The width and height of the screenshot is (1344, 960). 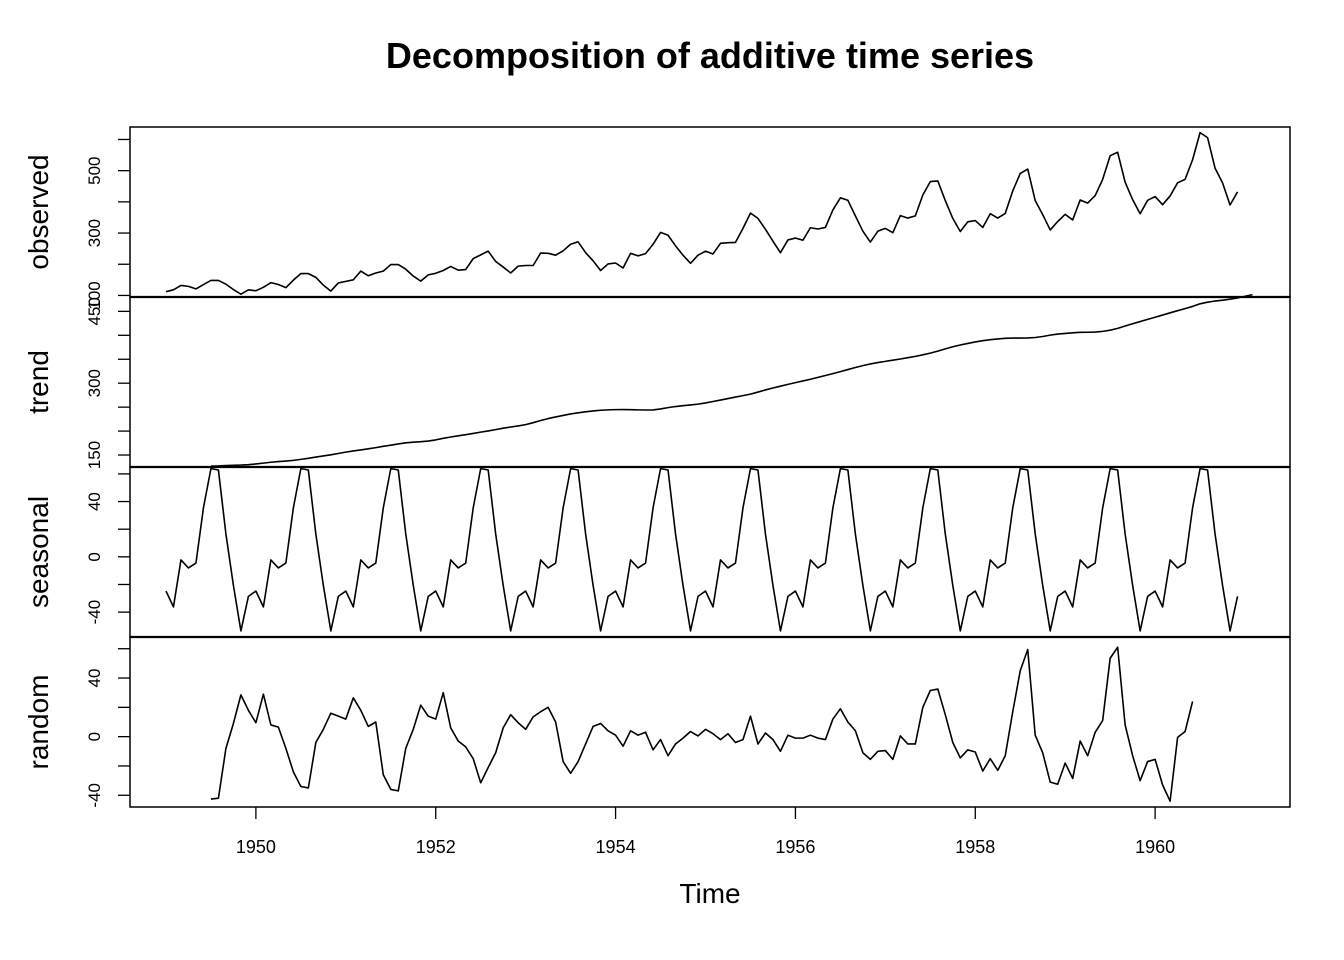 What do you see at coordinates (94, 170) in the screenshot?
I see `y-tick-label-observed: 500` at bounding box center [94, 170].